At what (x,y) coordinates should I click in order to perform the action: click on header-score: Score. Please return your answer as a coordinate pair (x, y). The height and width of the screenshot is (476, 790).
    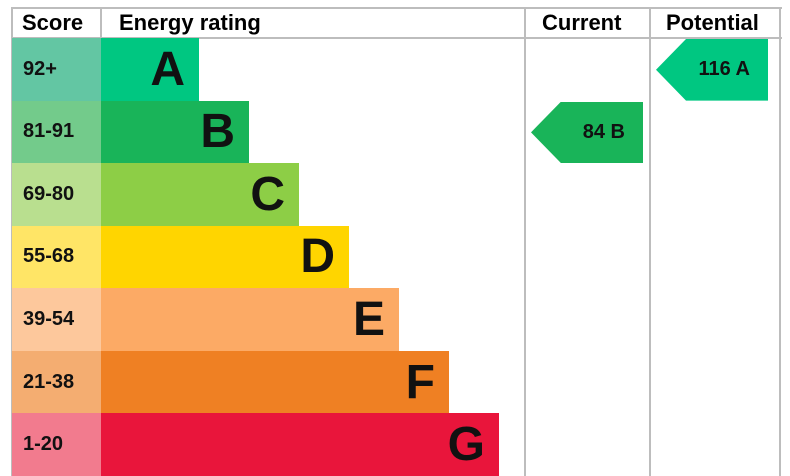
    Looking at the image, I should click on (53, 22).